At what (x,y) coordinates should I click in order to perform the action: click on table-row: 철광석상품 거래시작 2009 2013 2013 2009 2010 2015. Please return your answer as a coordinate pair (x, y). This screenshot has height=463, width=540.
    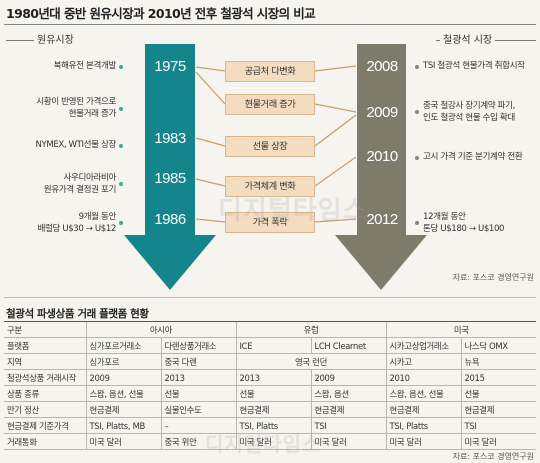
    Looking at the image, I should click on (270, 377).